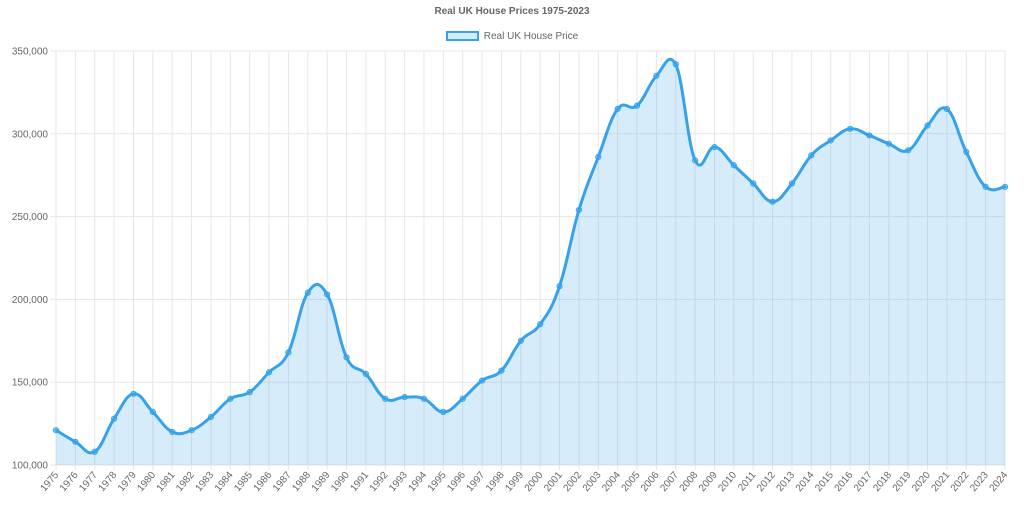 The image size is (1024, 506). Describe the element at coordinates (514, 482) in the screenshot. I see `x-tick-label: 1999` at that location.